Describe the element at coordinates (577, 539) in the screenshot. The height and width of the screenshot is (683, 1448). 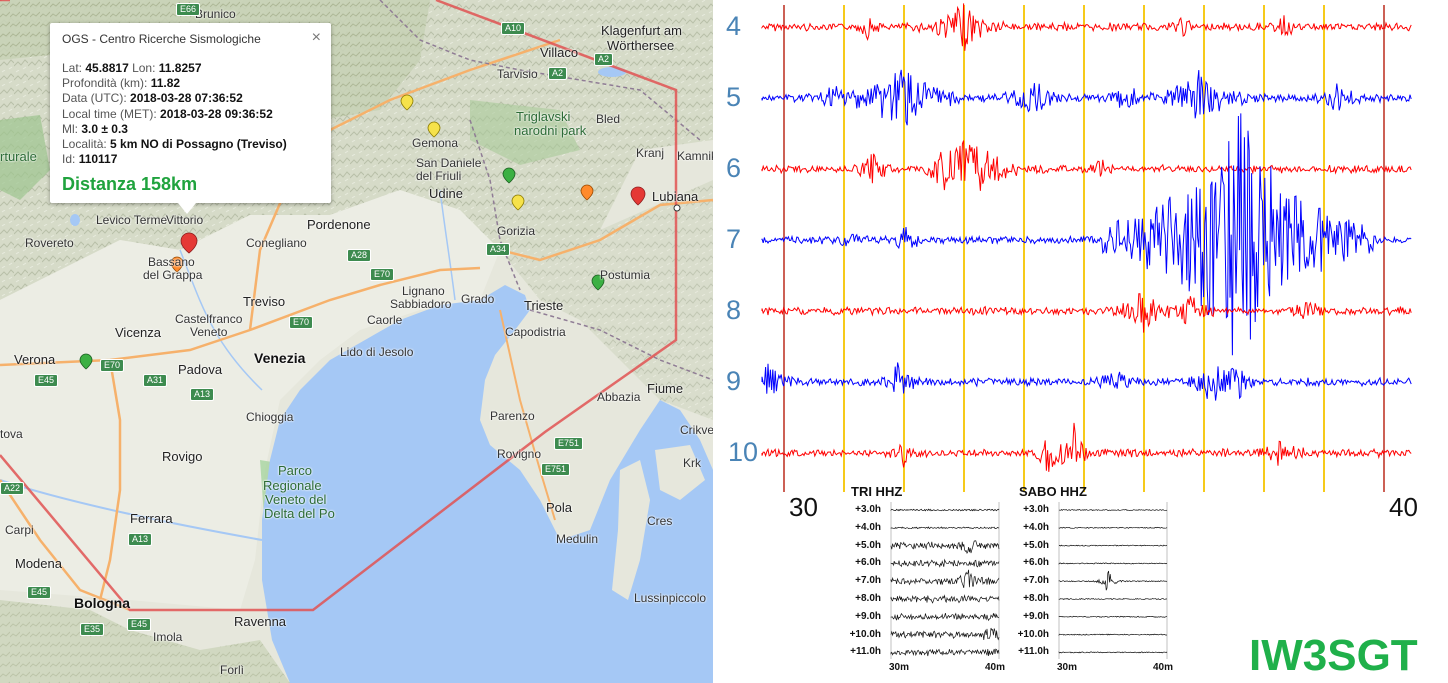
I see `place-label: Medulin` at that location.